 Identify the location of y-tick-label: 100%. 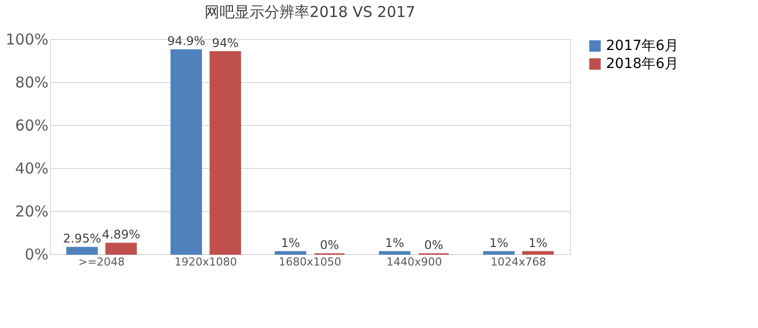
(27, 39).